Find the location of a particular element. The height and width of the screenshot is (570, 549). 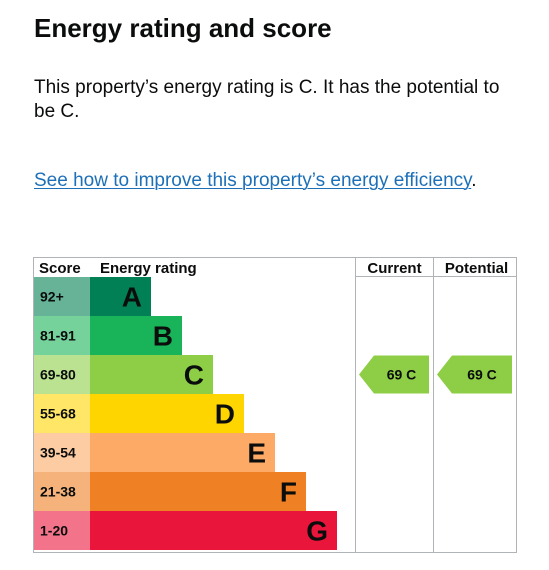

band-letter: F is located at coordinates (288, 492).